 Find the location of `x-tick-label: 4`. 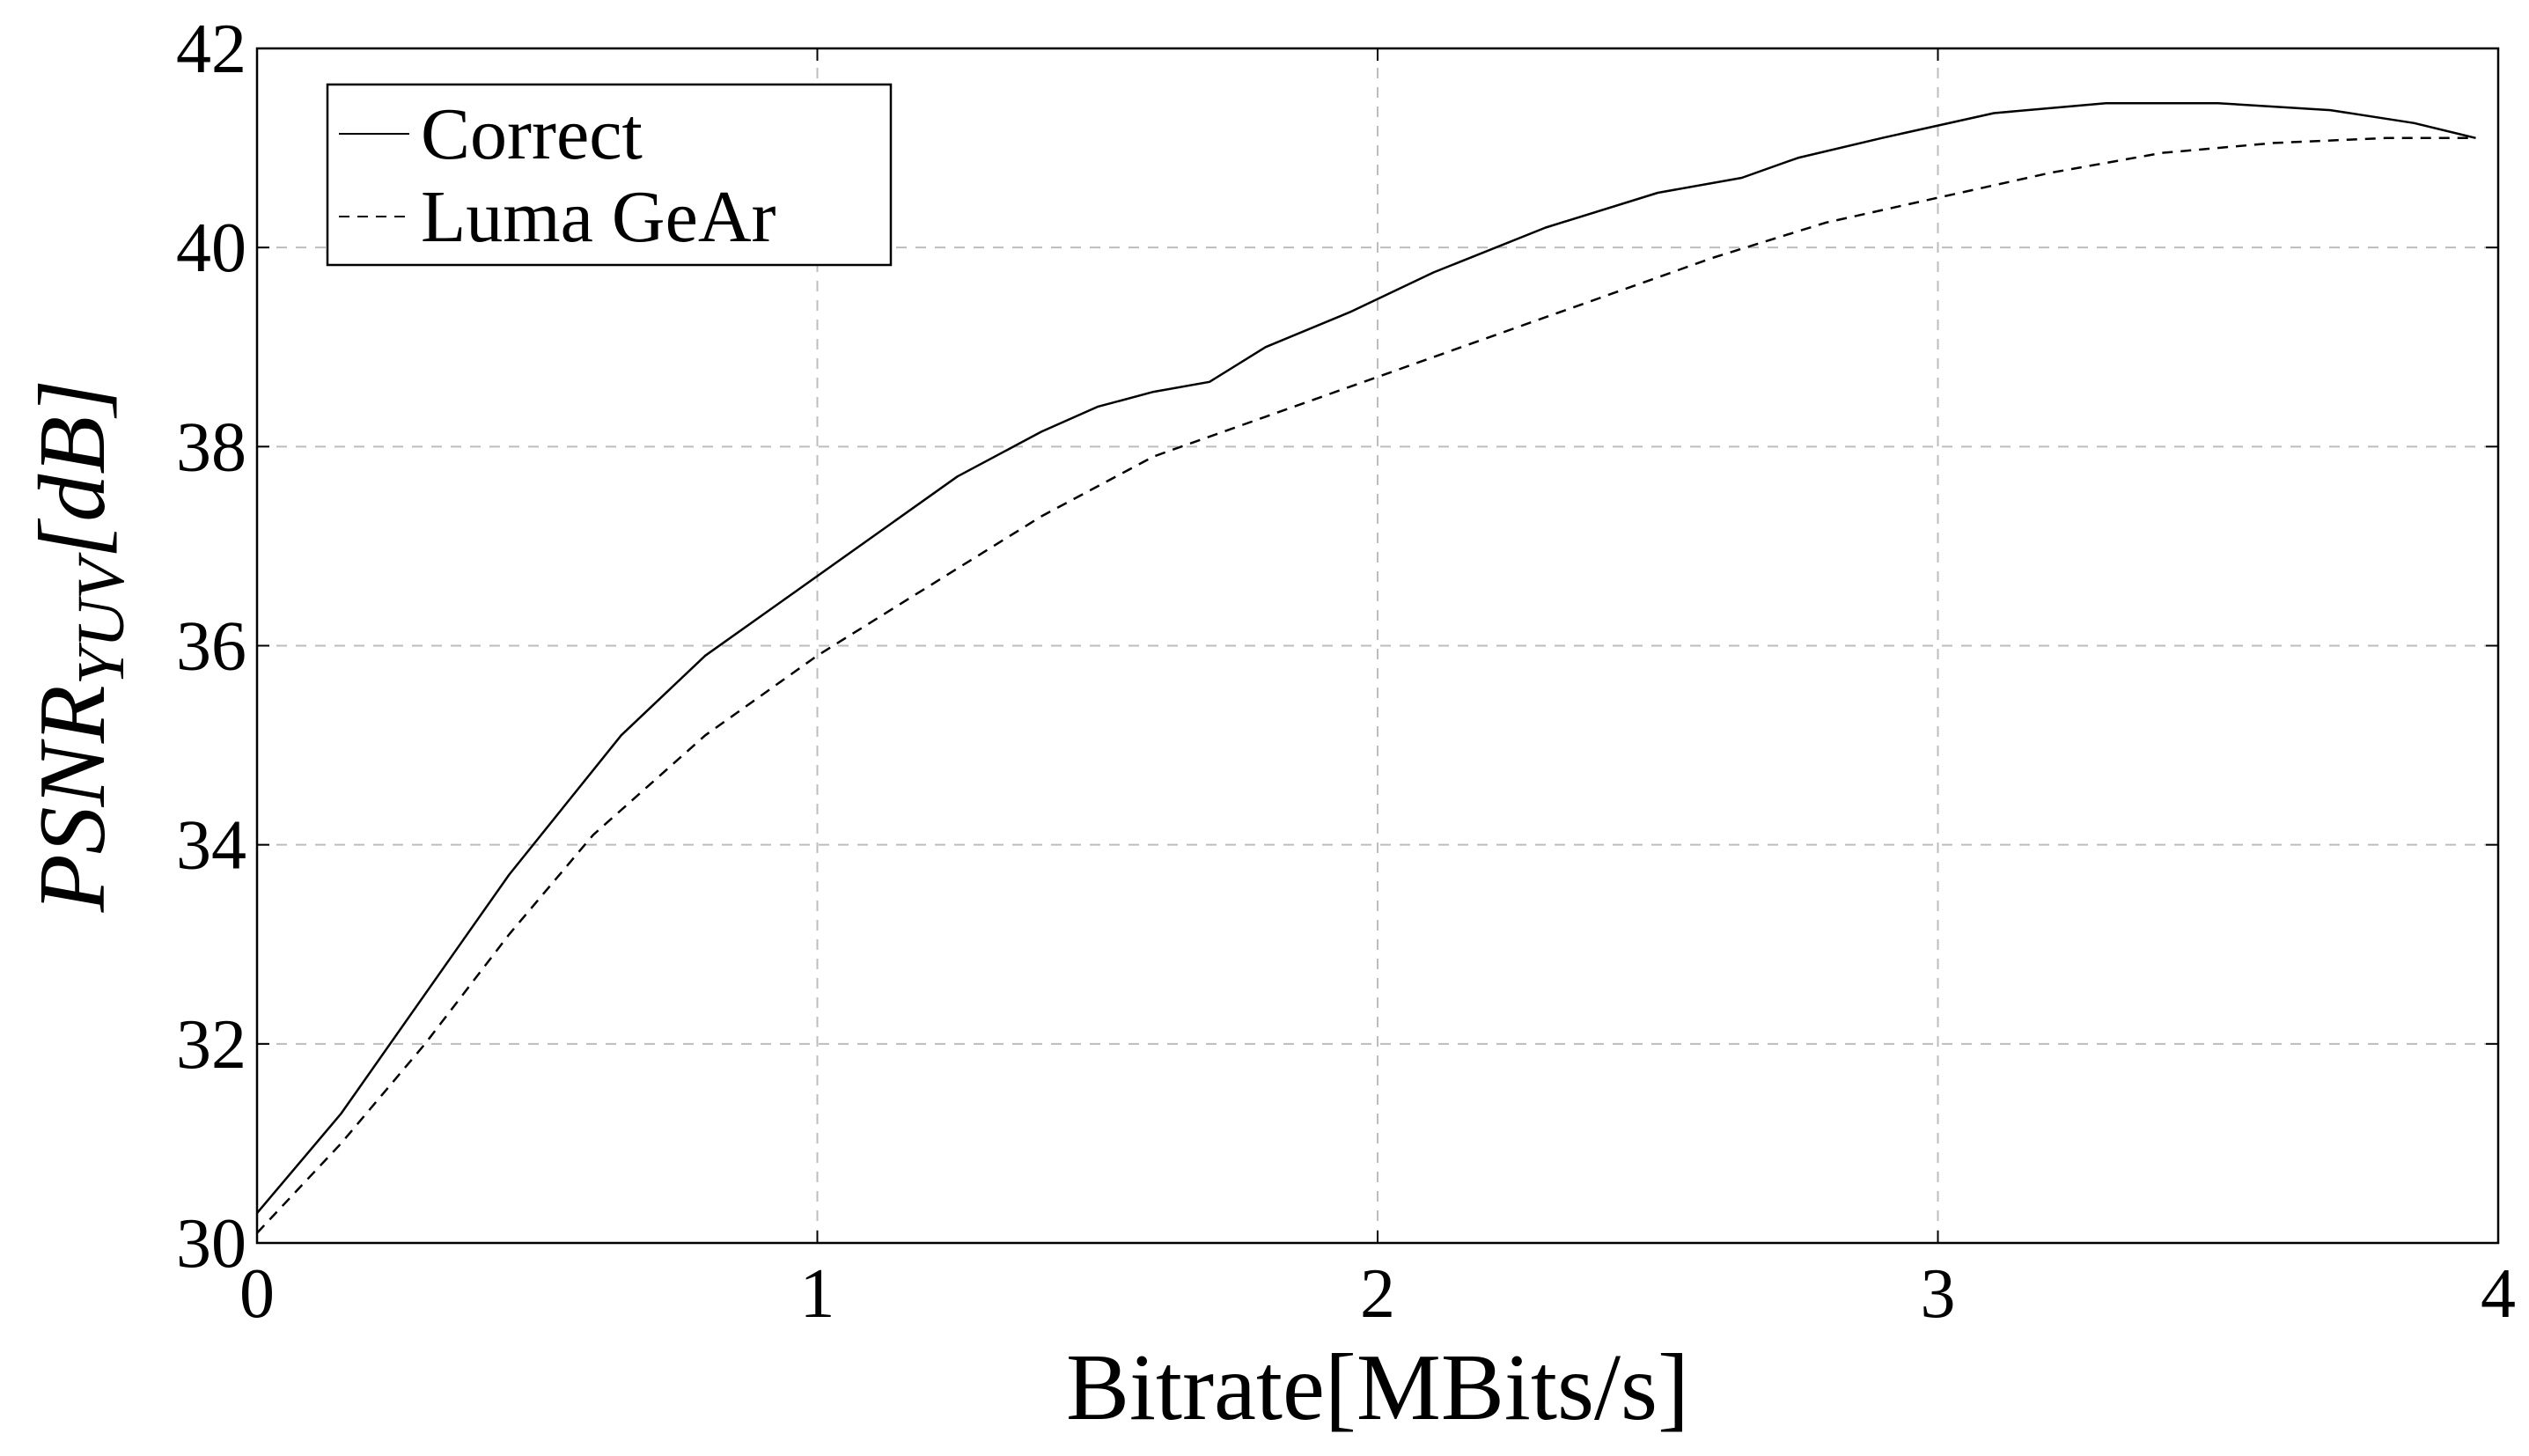

x-tick-label: 4 is located at coordinates (2499, 1294).